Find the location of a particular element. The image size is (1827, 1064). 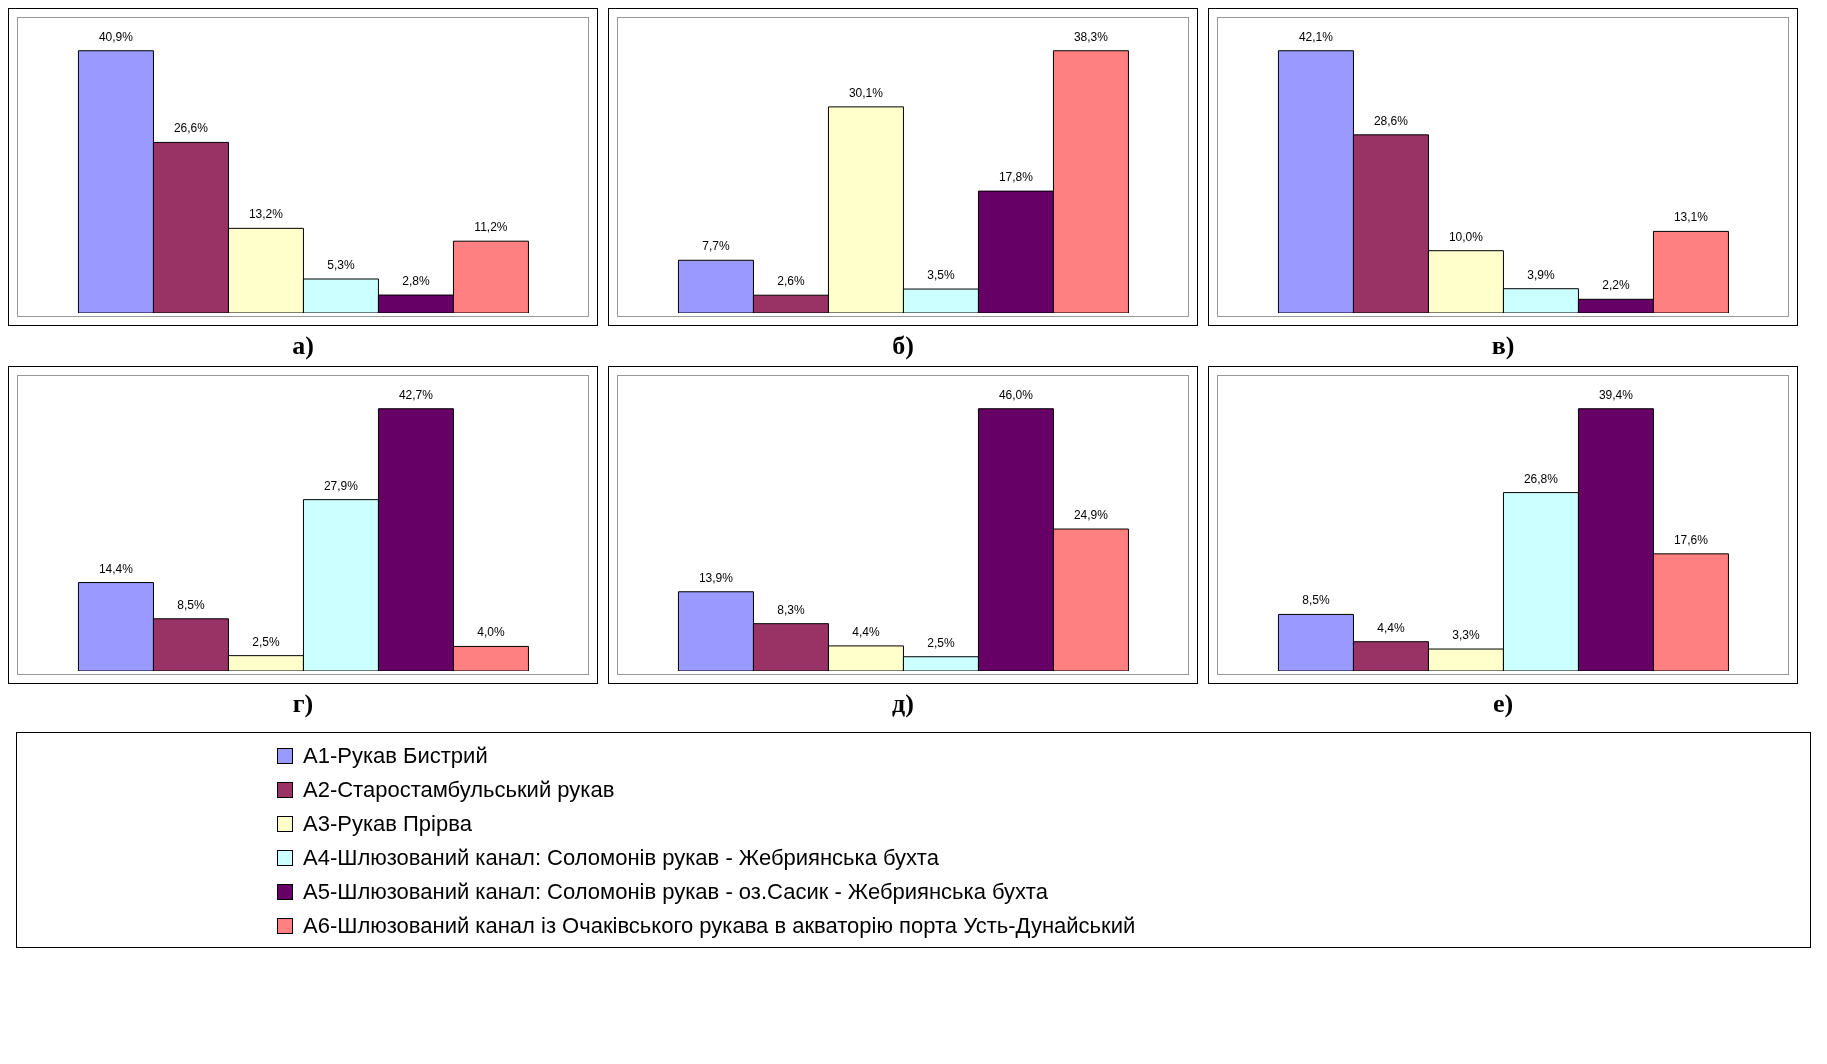

data-label: 40,9% is located at coordinates (116, 36).